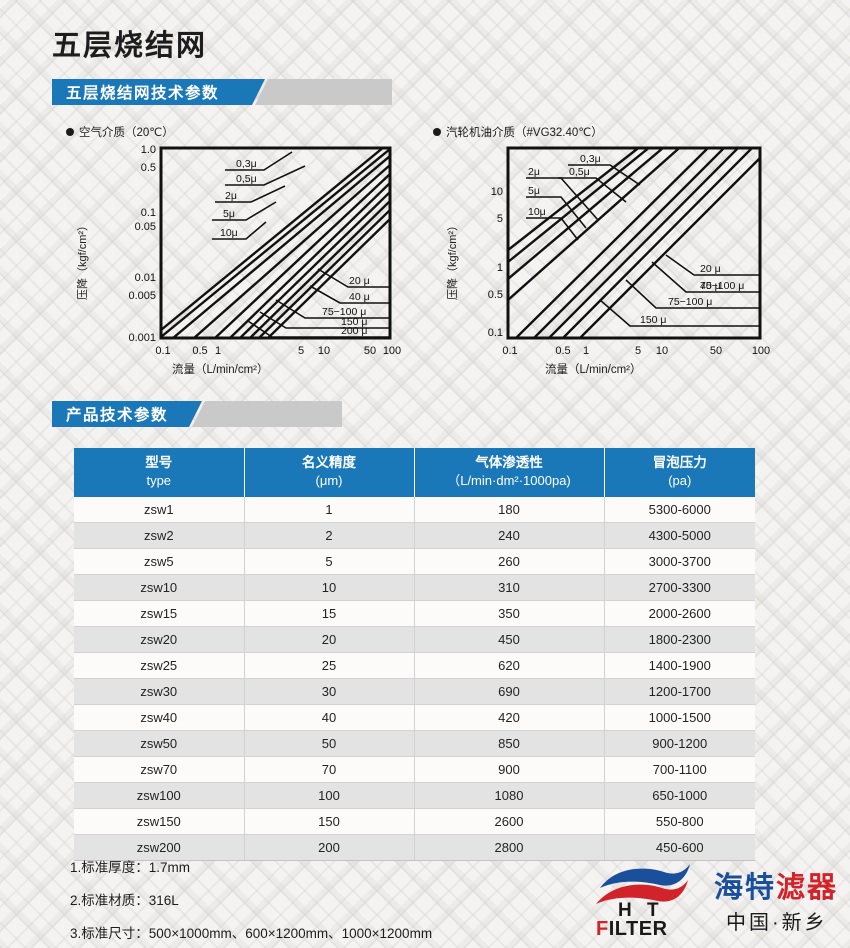 The width and height of the screenshot is (850, 948). I want to click on chart1-xtick-5: 50, so click(370, 351).